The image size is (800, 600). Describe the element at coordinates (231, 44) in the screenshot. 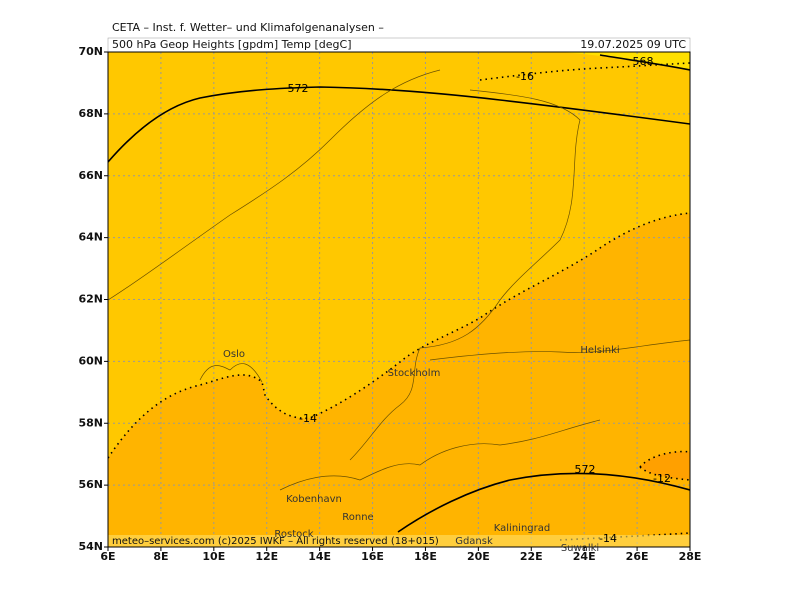

I see `map-subtitle: 500 hPa Geop Heights [gpdm] Temp [degC]` at that location.